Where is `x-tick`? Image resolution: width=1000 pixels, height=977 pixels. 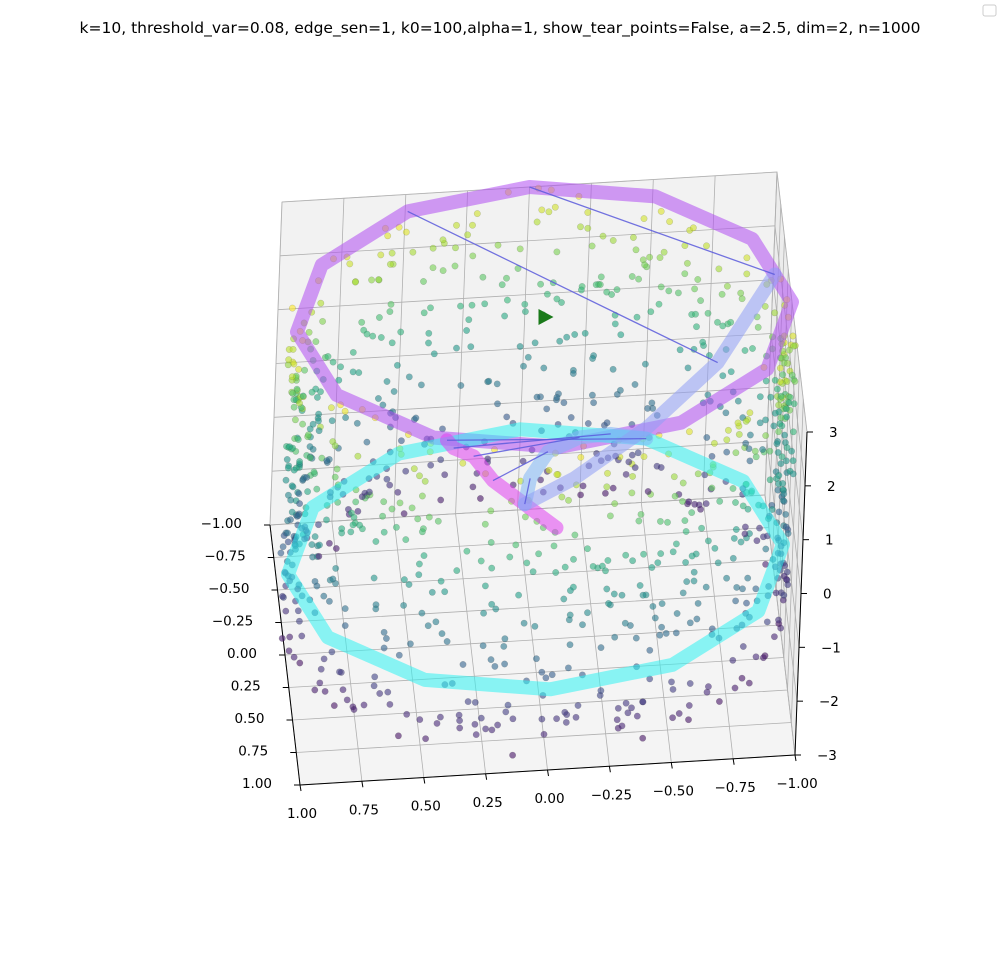
x-tick is located at coordinates (609, 769).